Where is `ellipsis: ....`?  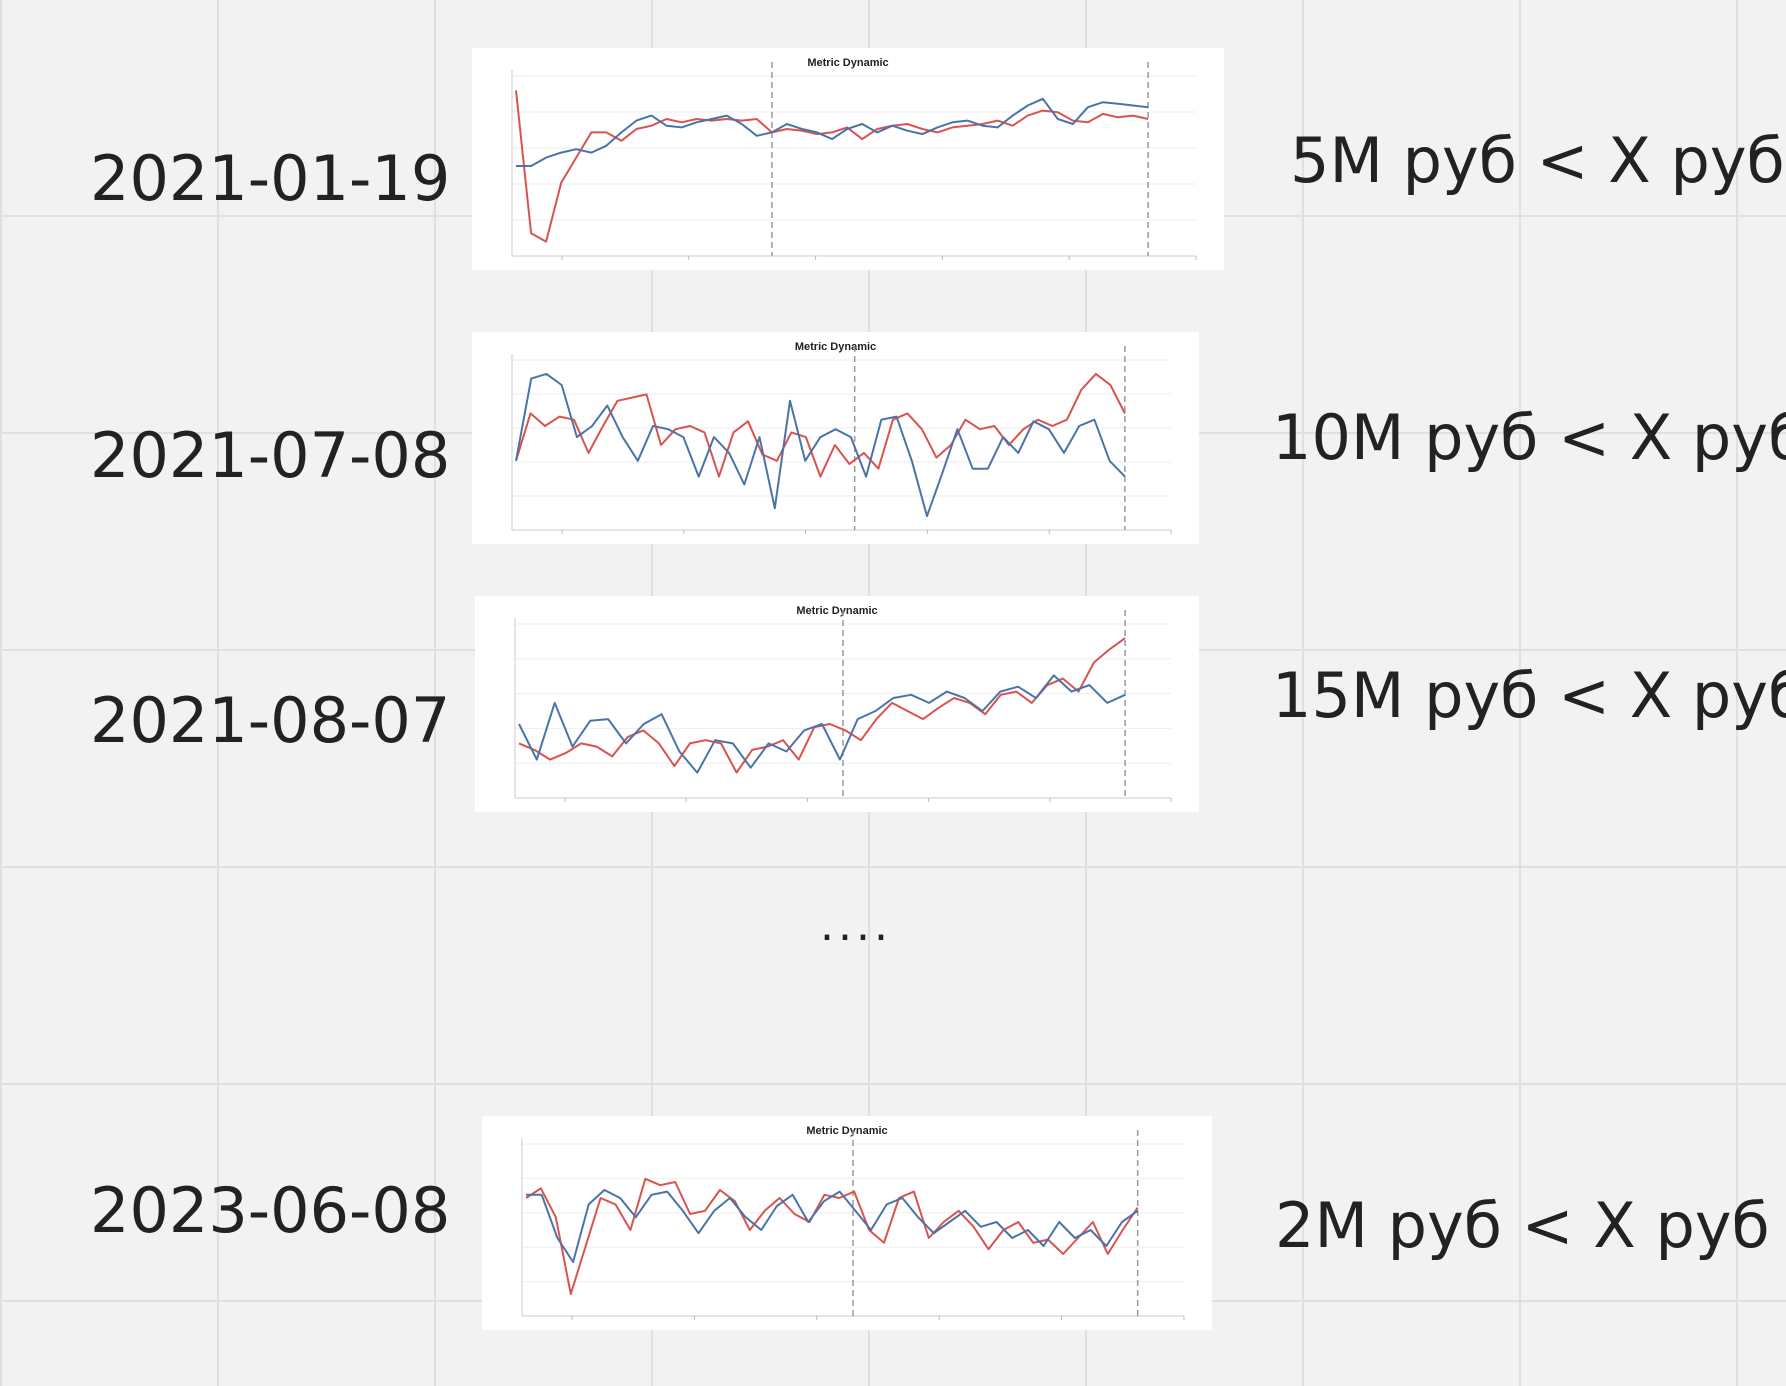
ellipsis: .... is located at coordinates (856, 925).